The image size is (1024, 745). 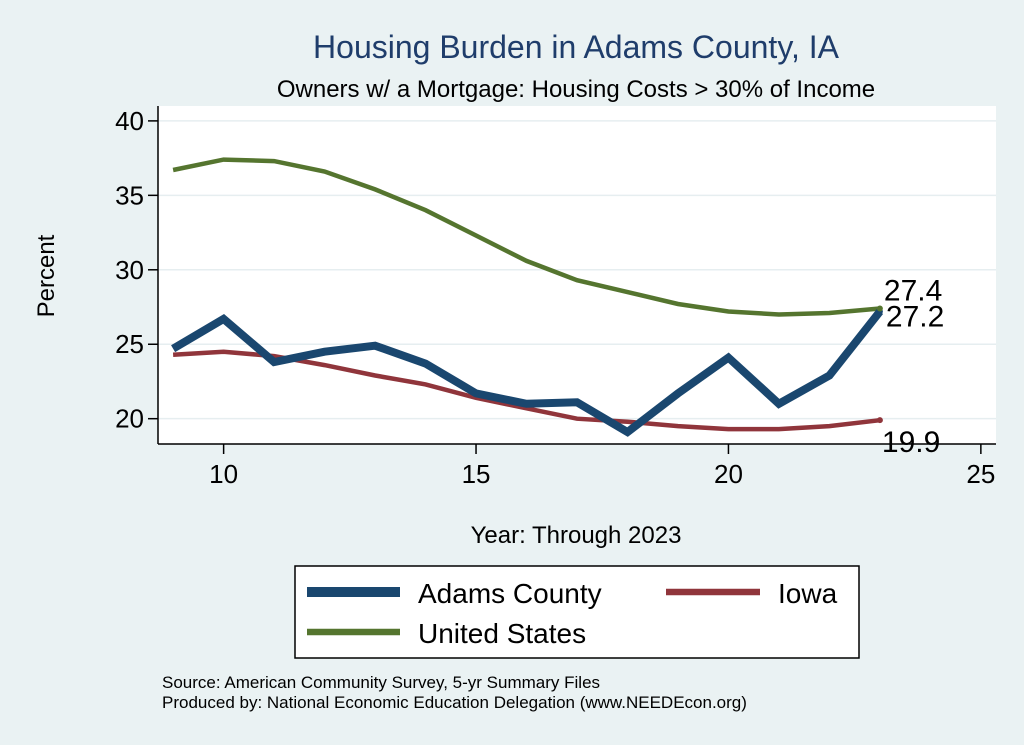 I want to click on y-tick-label: 30, so click(x=129, y=270).